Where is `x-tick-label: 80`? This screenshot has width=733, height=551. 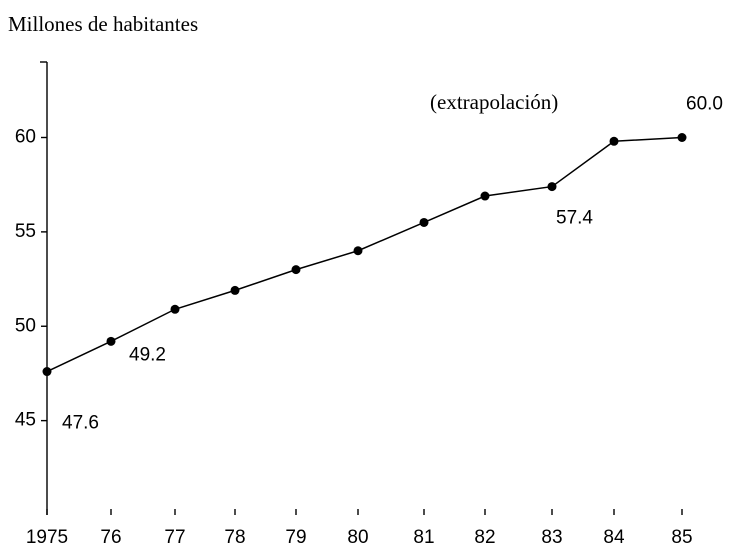 x-tick-label: 80 is located at coordinates (357, 537).